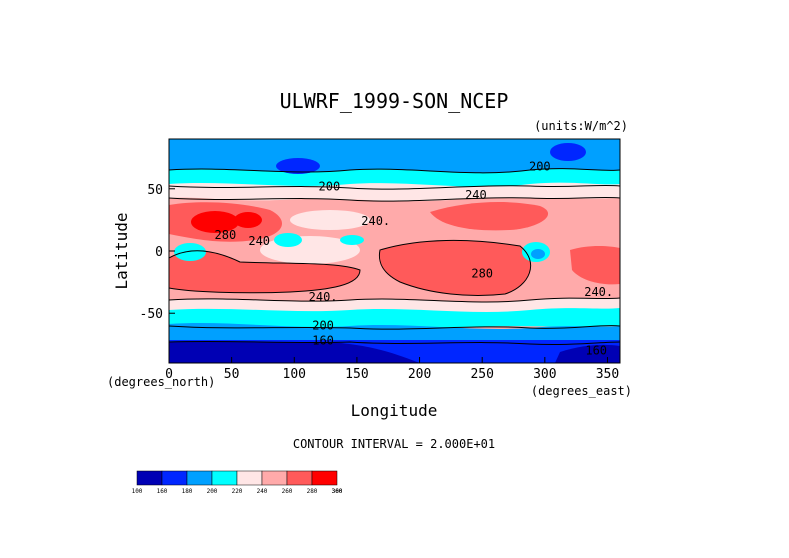  What do you see at coordinates (121, 250) in the screenshot?
I see `y-axis-label: Latitude` at bounding box center [121, 250].